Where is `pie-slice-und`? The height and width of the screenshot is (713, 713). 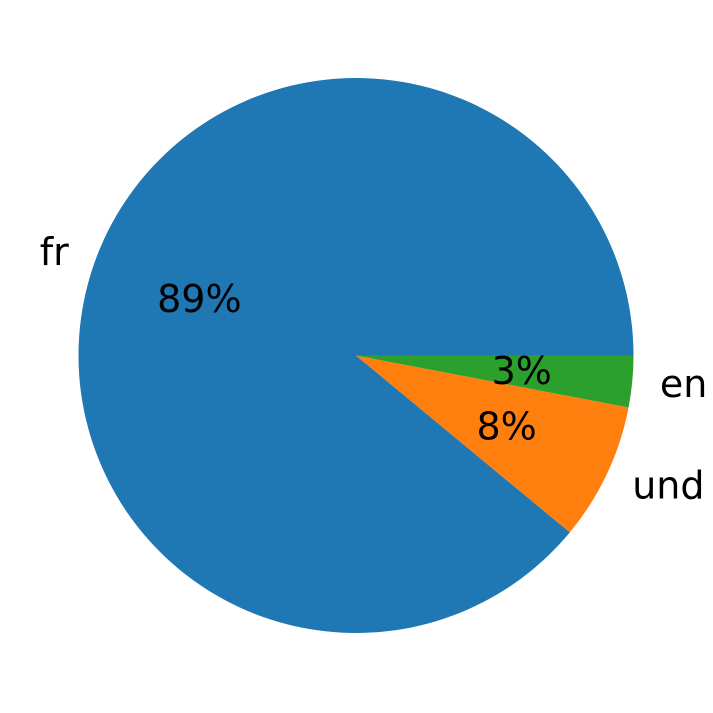
pie-slice-und is located at coordinates (492, 444).